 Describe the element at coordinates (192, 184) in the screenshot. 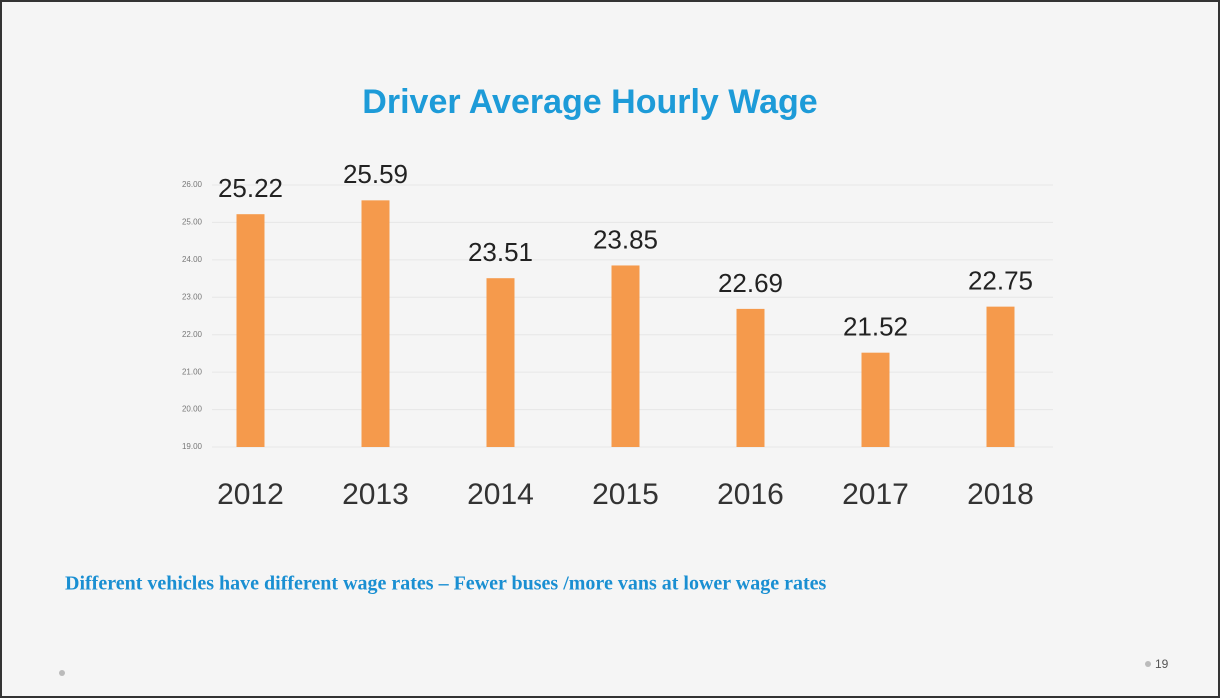

I see `y-tick-label: 26.00` at that location.